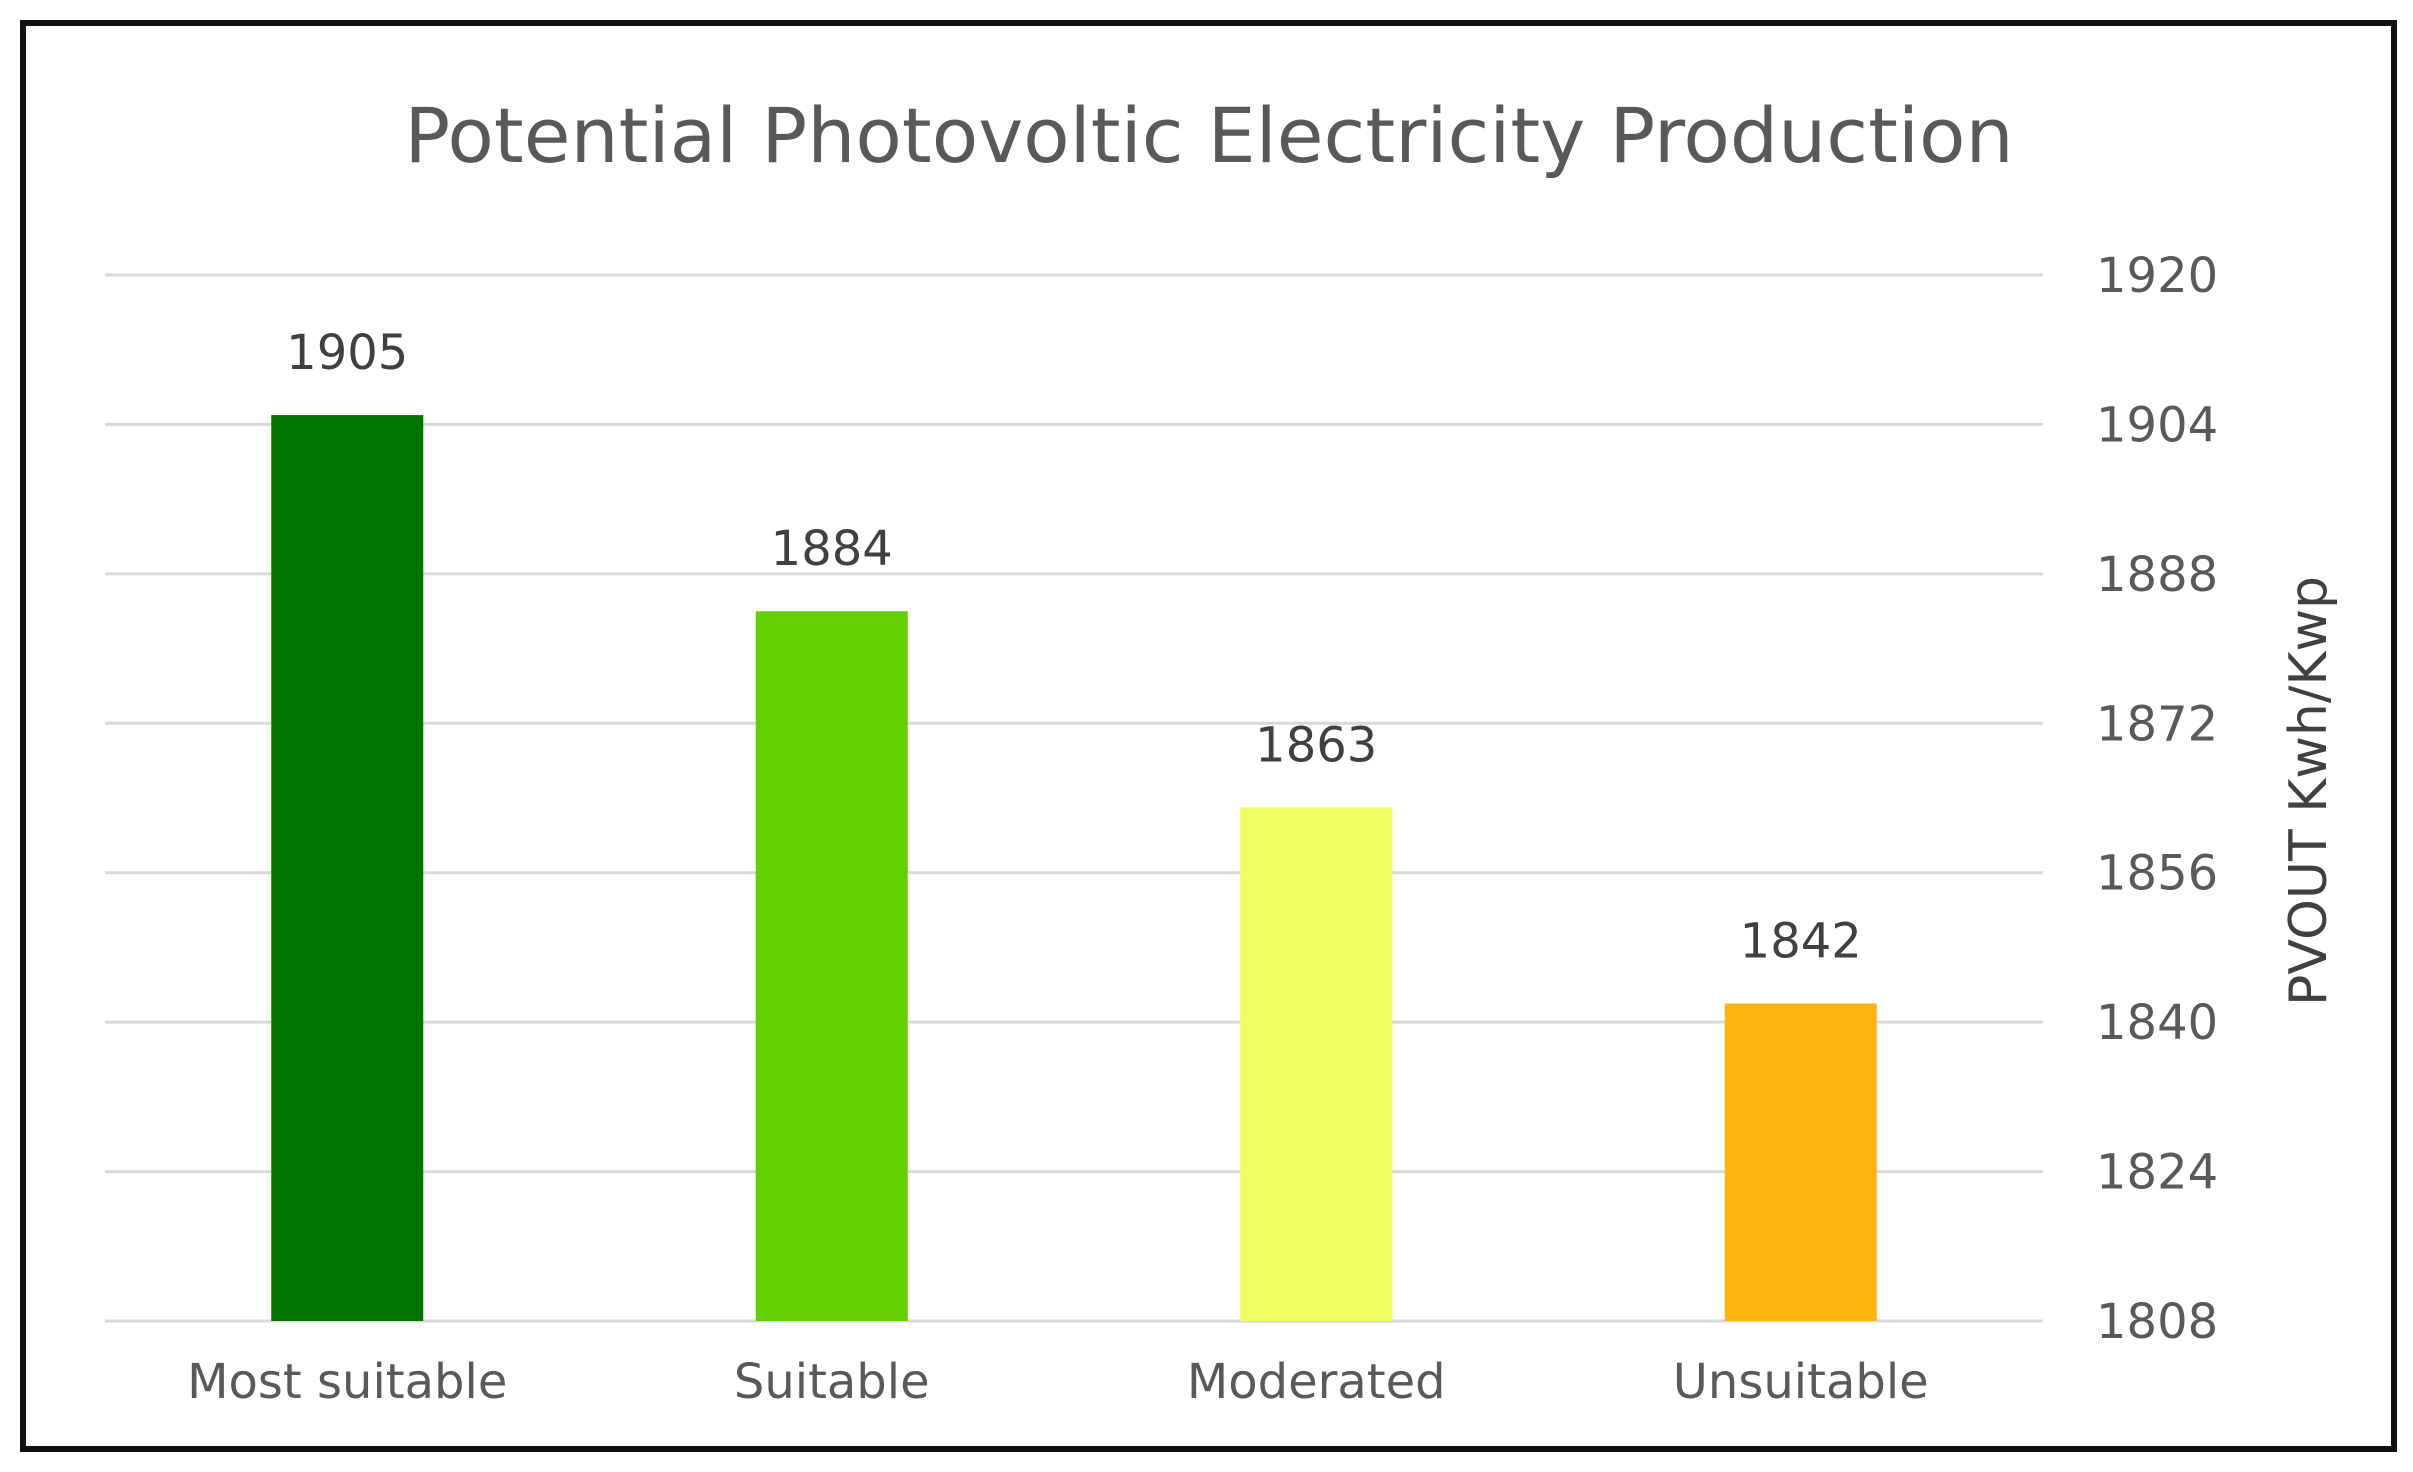 This screenshot has width=2413, height=1472. I want to click on data-label: 1863, so click(1316, 745).